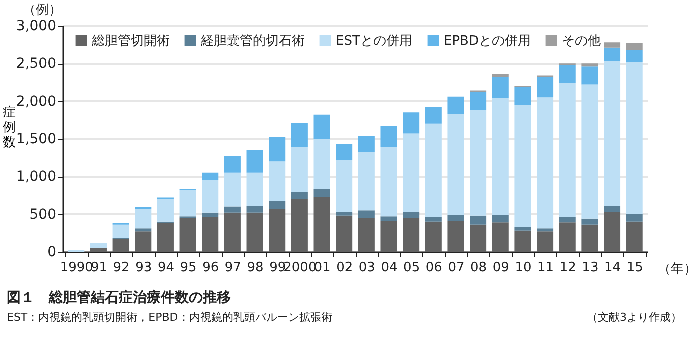 The image size is (699, 342). Describe the element at coordinates (121, 268) in the screenshot. I see `x-tick-label: 92` at that location.